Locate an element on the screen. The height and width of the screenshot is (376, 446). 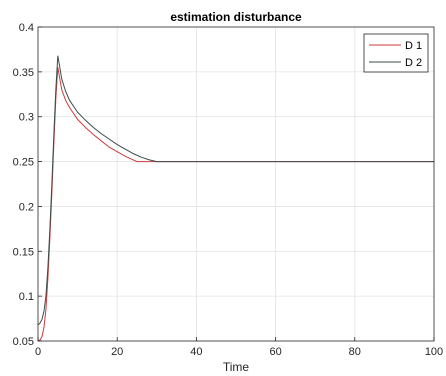
y-tick-label: 0.25 is located at coordinates (23, 163).